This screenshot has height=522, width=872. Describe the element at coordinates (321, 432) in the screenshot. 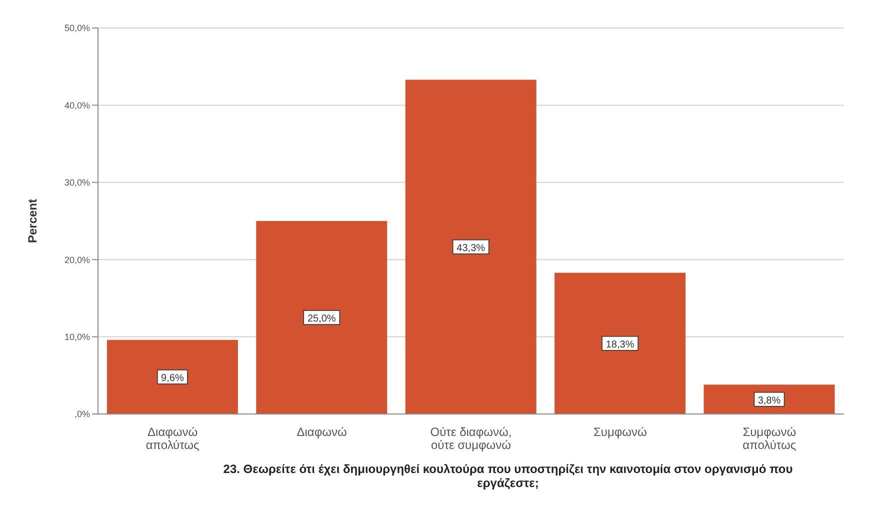

I see `x-tick-label: Διαφωνώ` at that location.